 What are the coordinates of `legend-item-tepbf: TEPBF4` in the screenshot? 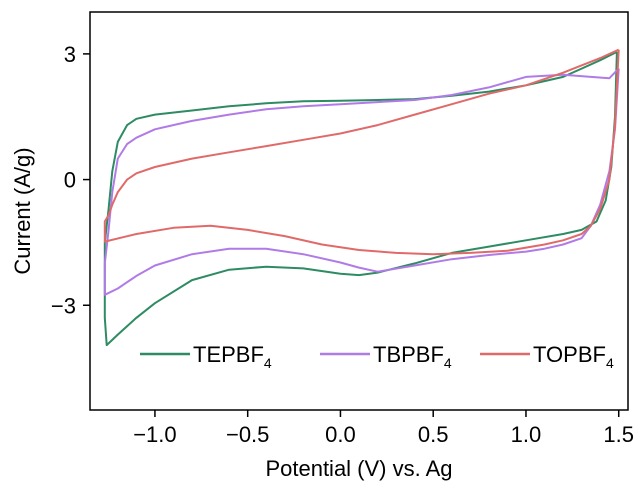 It's located at (206, 356).